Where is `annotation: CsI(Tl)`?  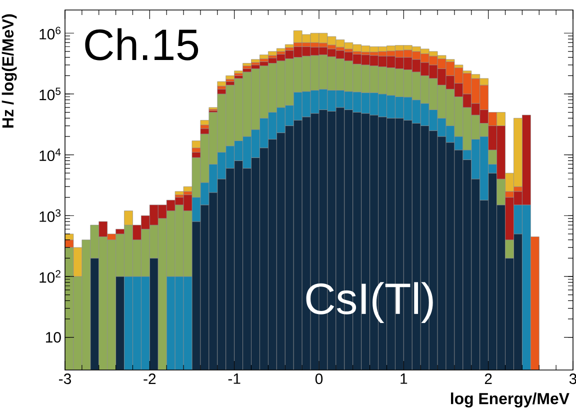
annotation: CsI(Tl) is located at coordinates (369, 302).